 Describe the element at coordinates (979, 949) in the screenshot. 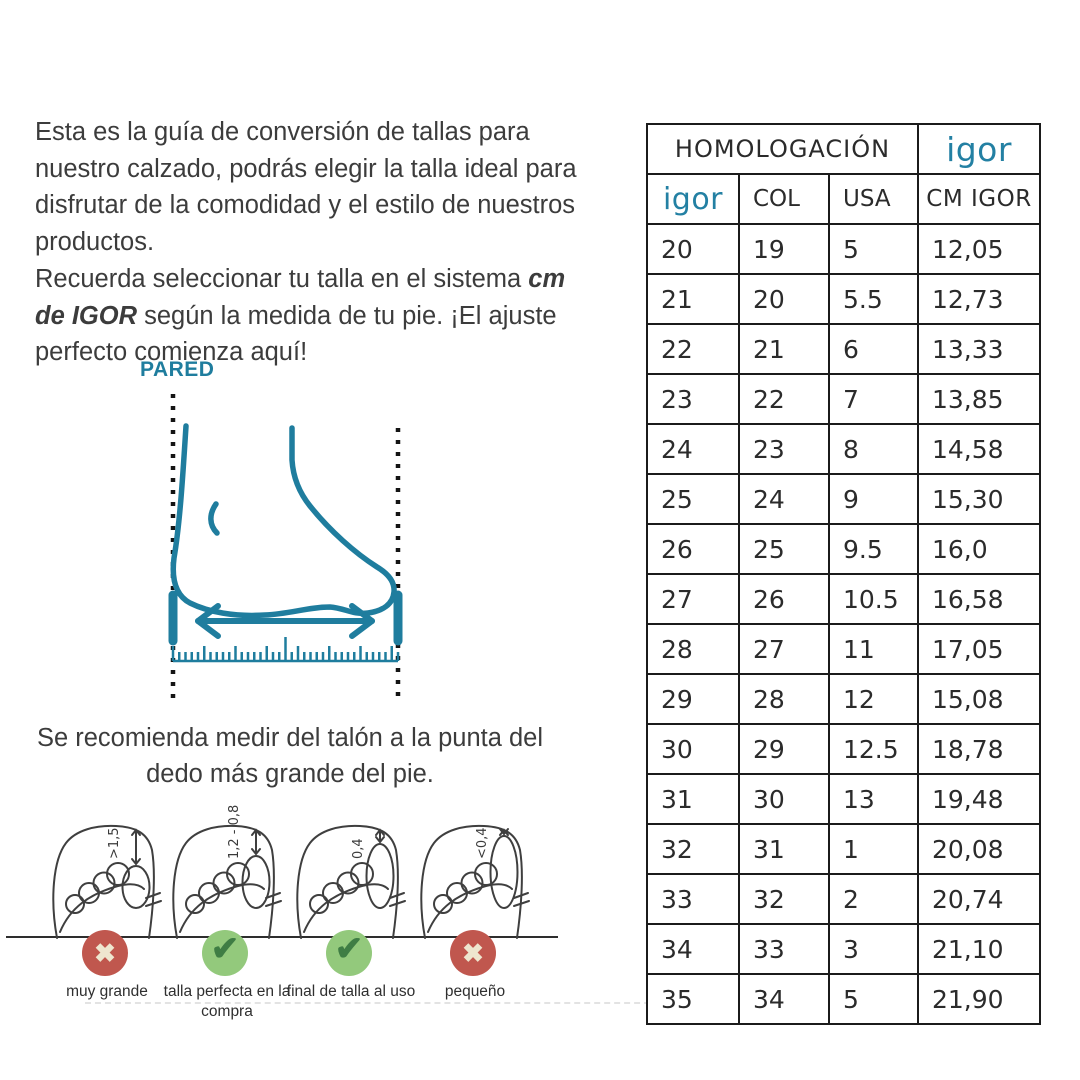

I see `table-cell: 21,10` at that location.